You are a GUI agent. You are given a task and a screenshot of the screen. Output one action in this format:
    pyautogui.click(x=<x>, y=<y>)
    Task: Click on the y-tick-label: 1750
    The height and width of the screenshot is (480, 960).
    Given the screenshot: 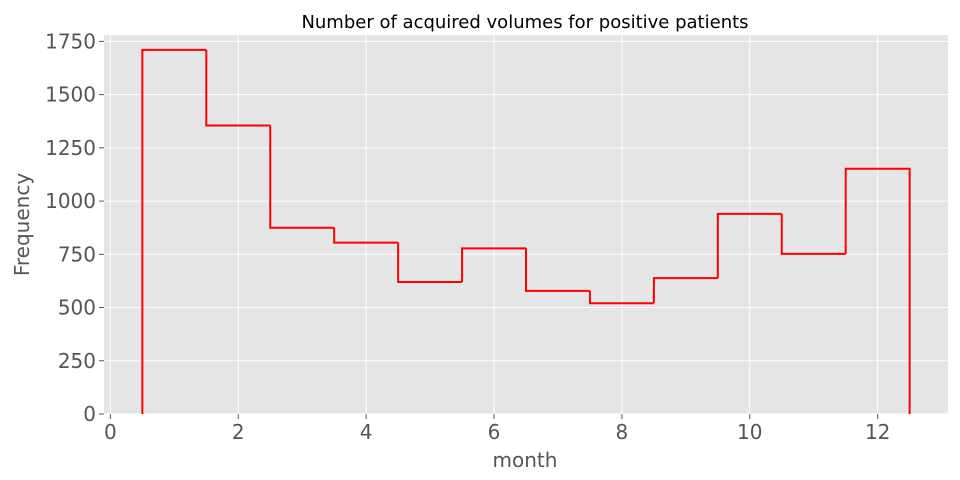 What is the action you would take?
    pyautogui.click(x=70, y=41)
    